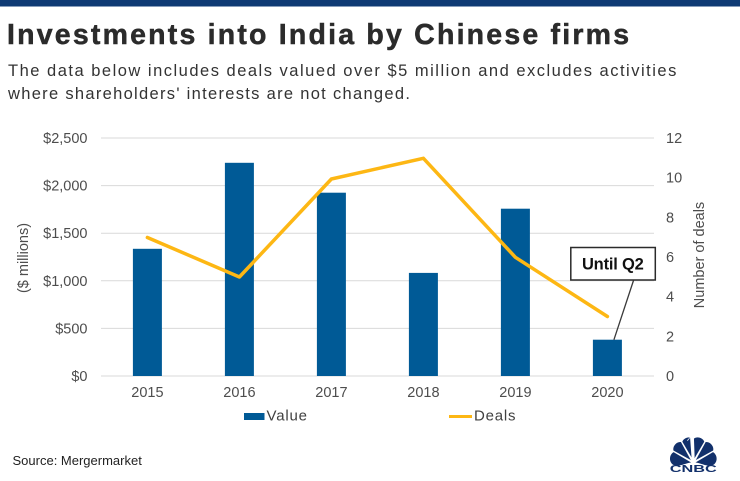 The width and height of the screenshot is (740, 481). What do you see at coordinates (71, 329) in the screenshot?
I see `svg-text: $500` at bounding box center [71, 329].